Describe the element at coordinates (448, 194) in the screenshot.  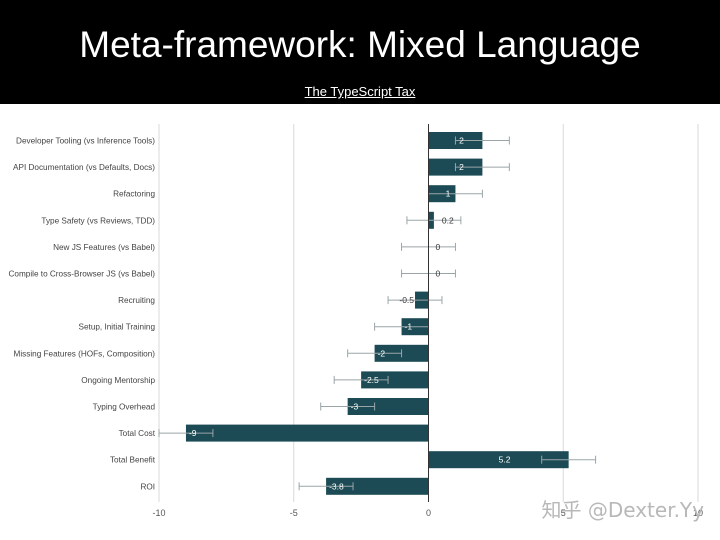
I see `data-label: 1` at that location.